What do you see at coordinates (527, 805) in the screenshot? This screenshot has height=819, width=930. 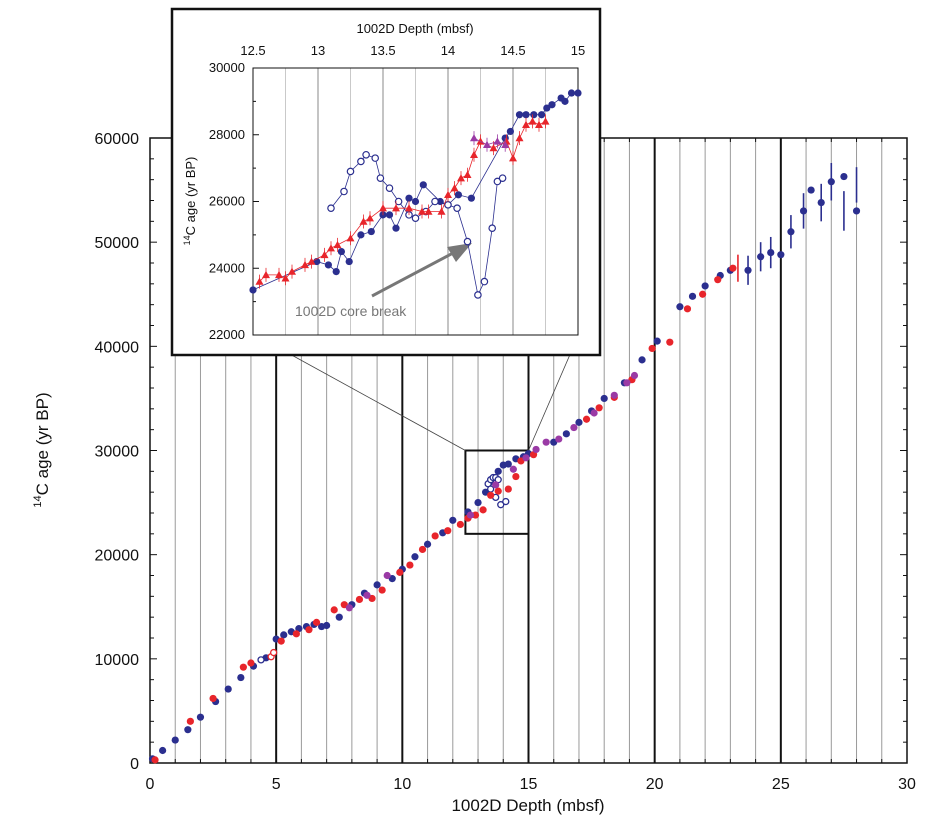 I see `main-x-axis-title: 1002D Depth (mbsf)` at bounding box center [527, 805].